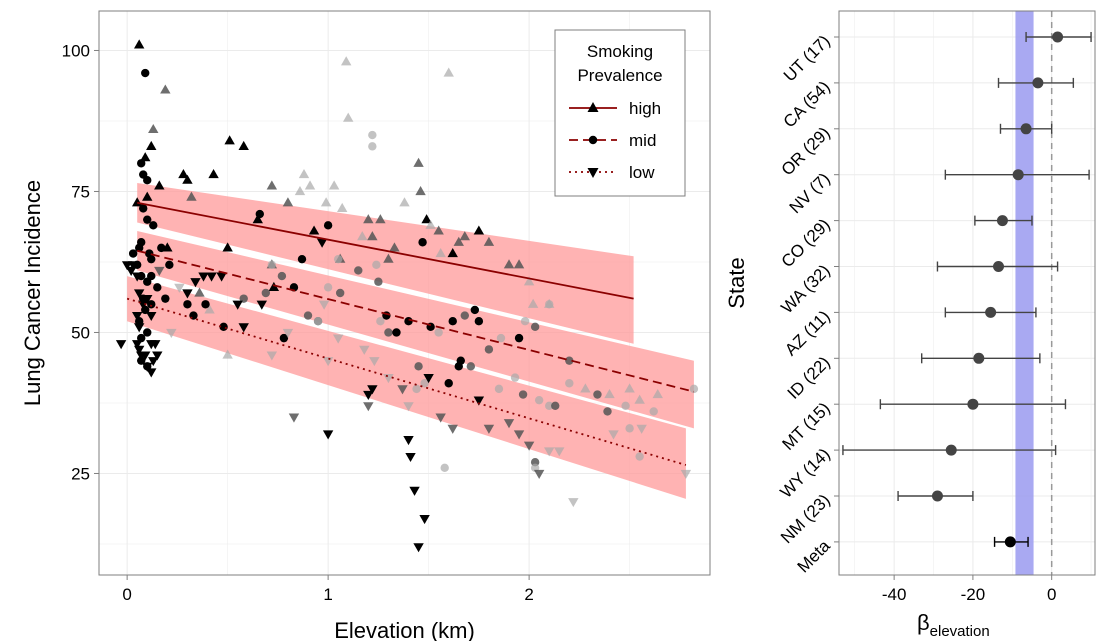  I want to click on legend-marker-low, so click(593, 173).